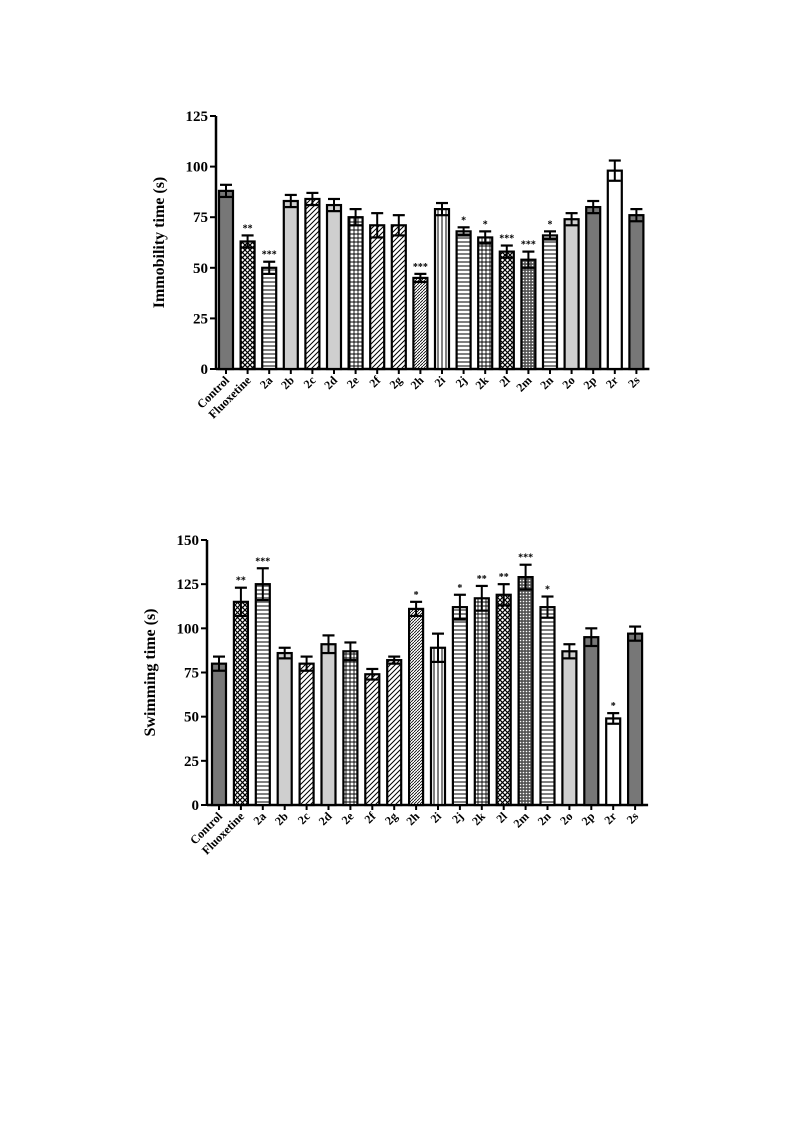 The image size is (793, 1123). Describe the element at coordinates (566, 818) in the screenshot. I see `category-label: 2o` at that location.